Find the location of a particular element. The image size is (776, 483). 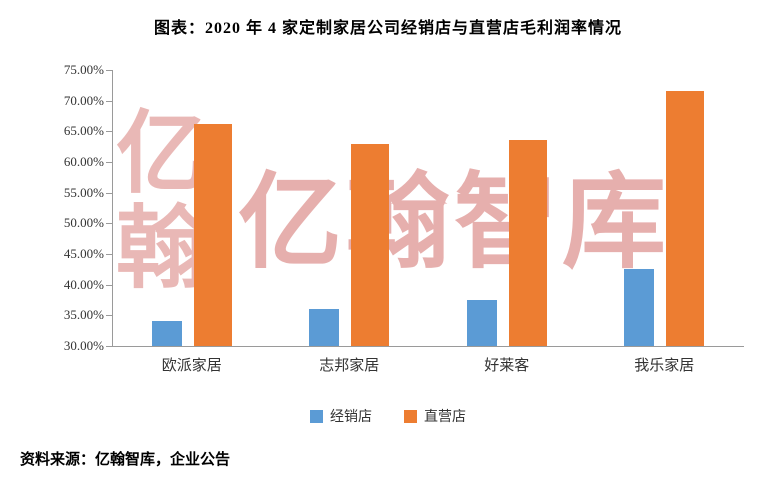

y-axis-label: 60.00% is located at coordinates (83, 161).